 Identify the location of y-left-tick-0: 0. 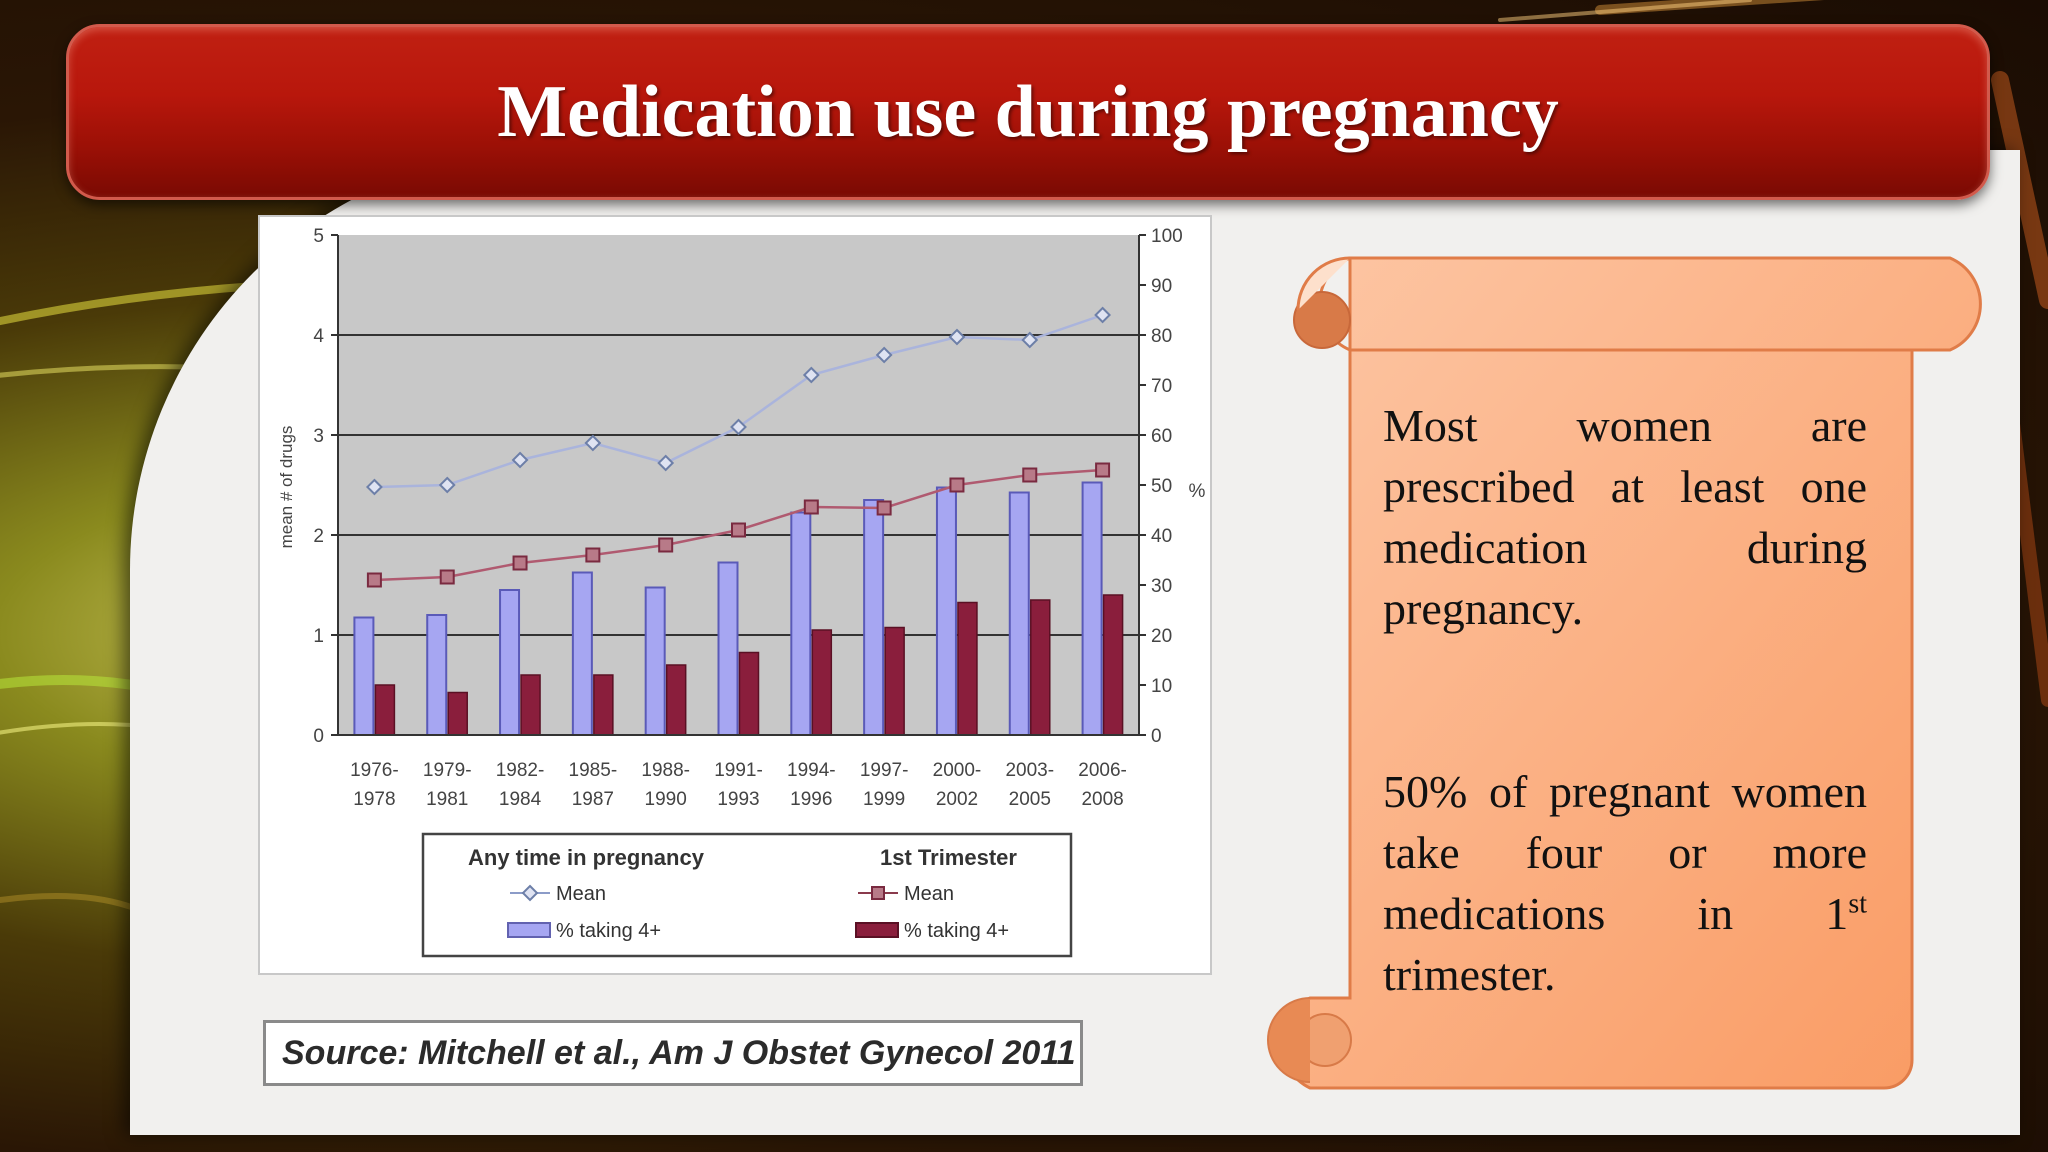
(318, 736).